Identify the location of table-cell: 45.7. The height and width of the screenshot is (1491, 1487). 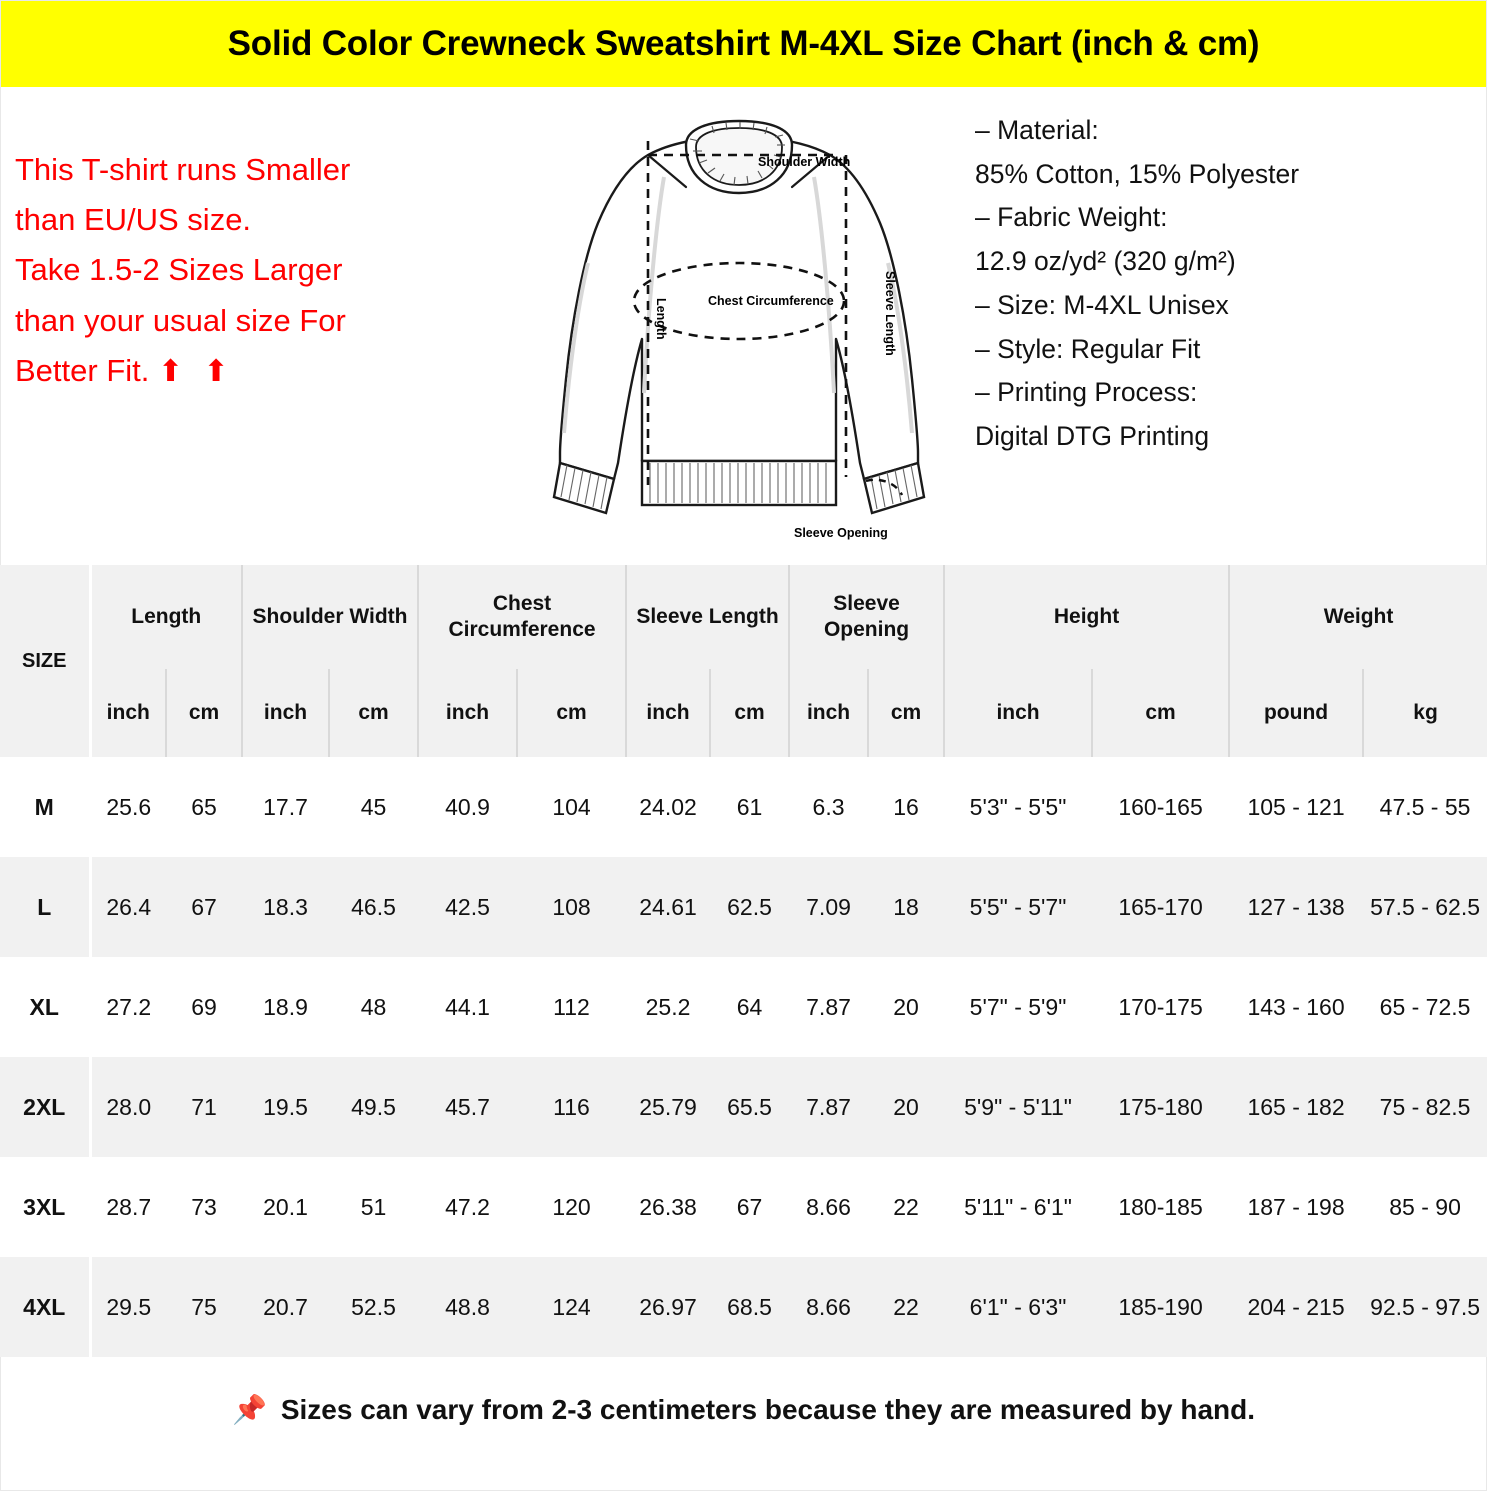
(468, 1107).